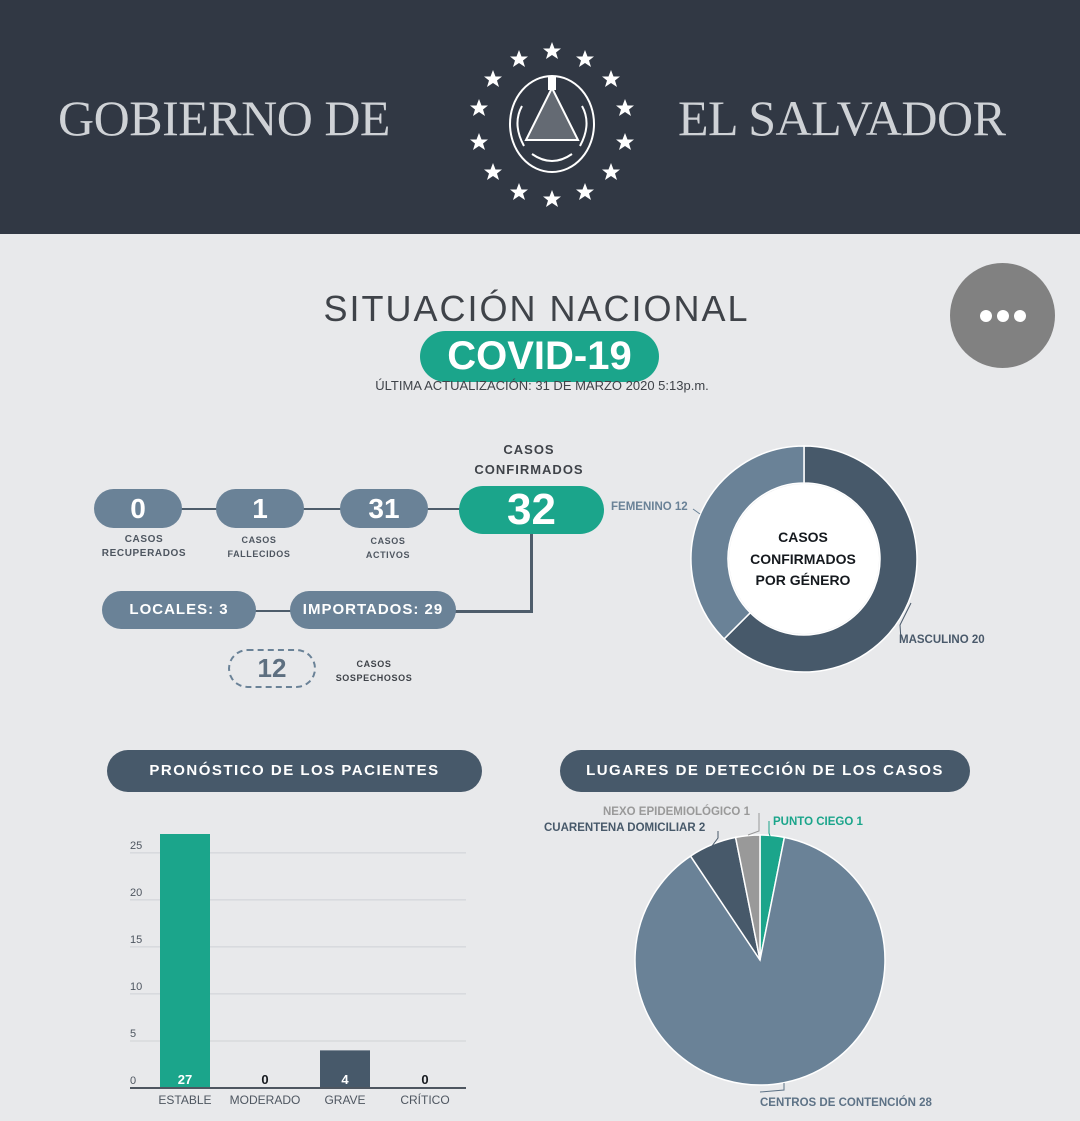 This screenshot has height=1121, width=1080. What do you see at coordinates (345, 1079) in the screenshot?
I see `bar-value-label: 4` at bounding box center [345, 1079].